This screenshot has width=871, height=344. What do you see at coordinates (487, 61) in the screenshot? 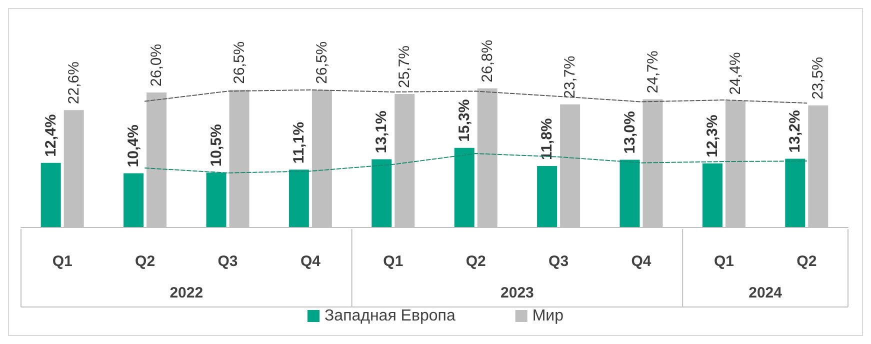
I see `data-label: 26,8%` at bounding box center [487, 61].